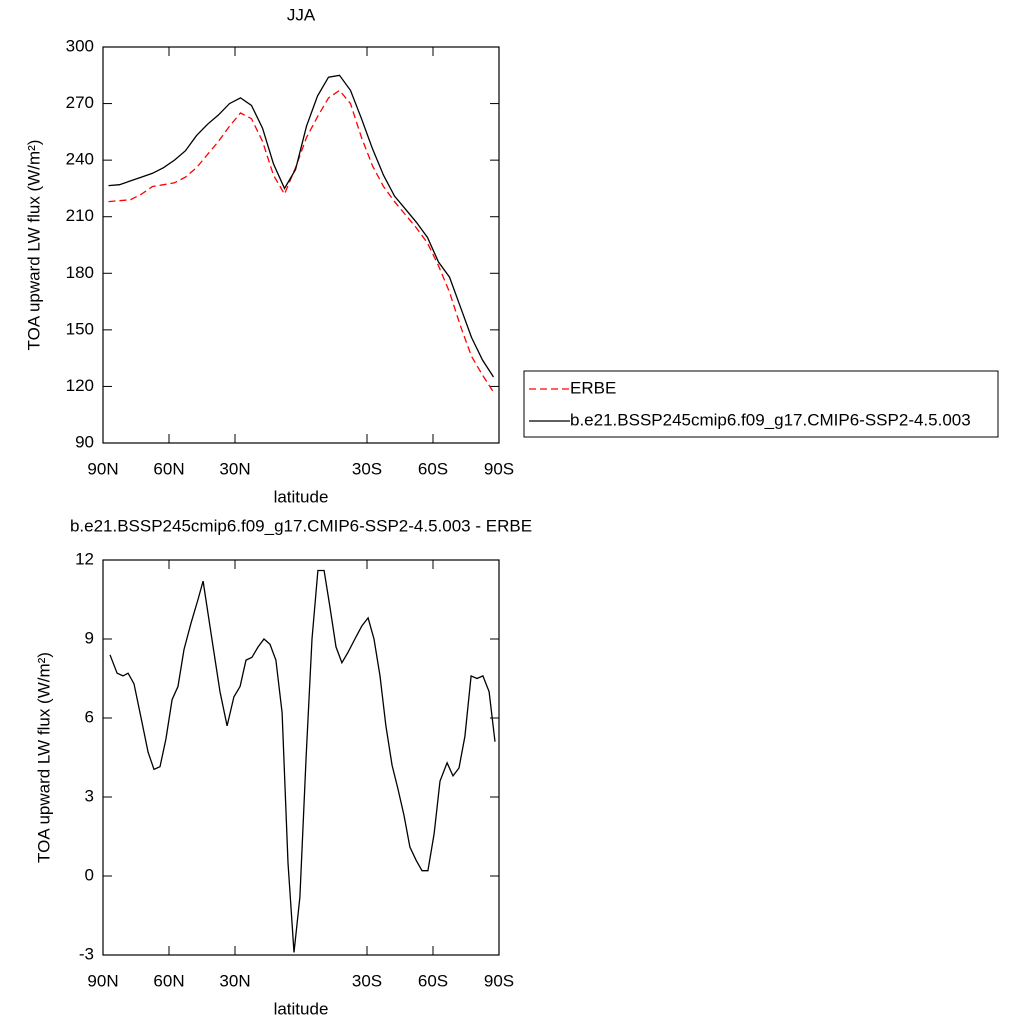  What do you see at coordinates (80, 159) in the screenshot?
I see `y-tick-label: 240` at bounding box center [80, 159].